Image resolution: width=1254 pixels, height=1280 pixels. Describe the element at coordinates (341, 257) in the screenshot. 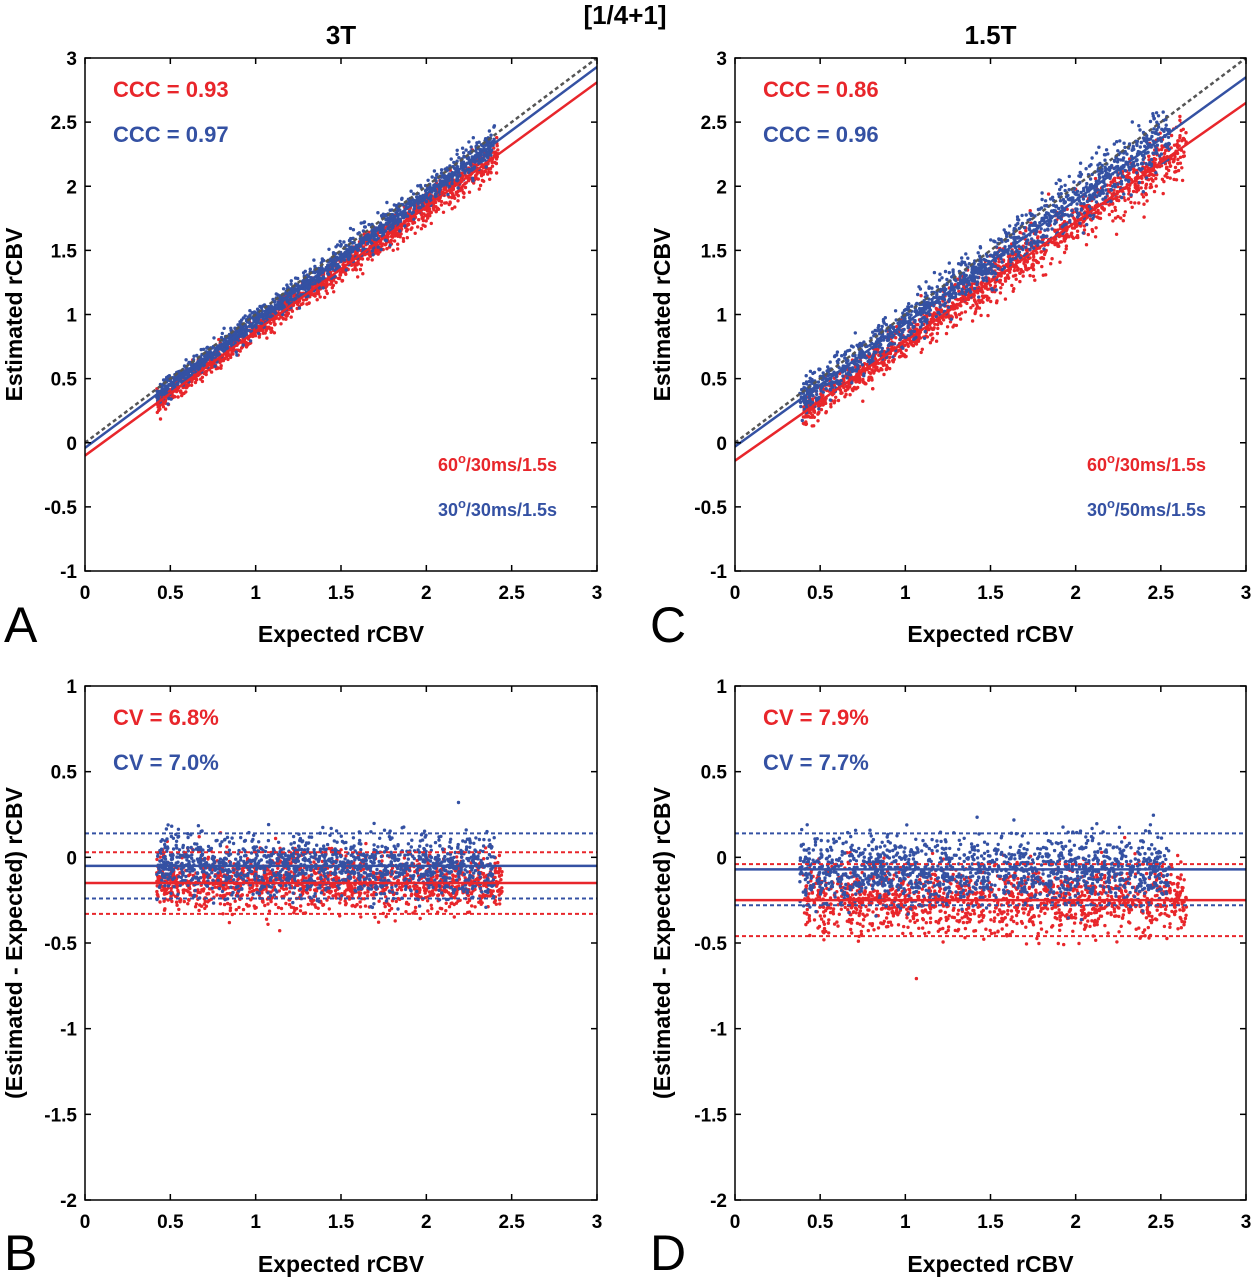

I see `plot-area` at that location.